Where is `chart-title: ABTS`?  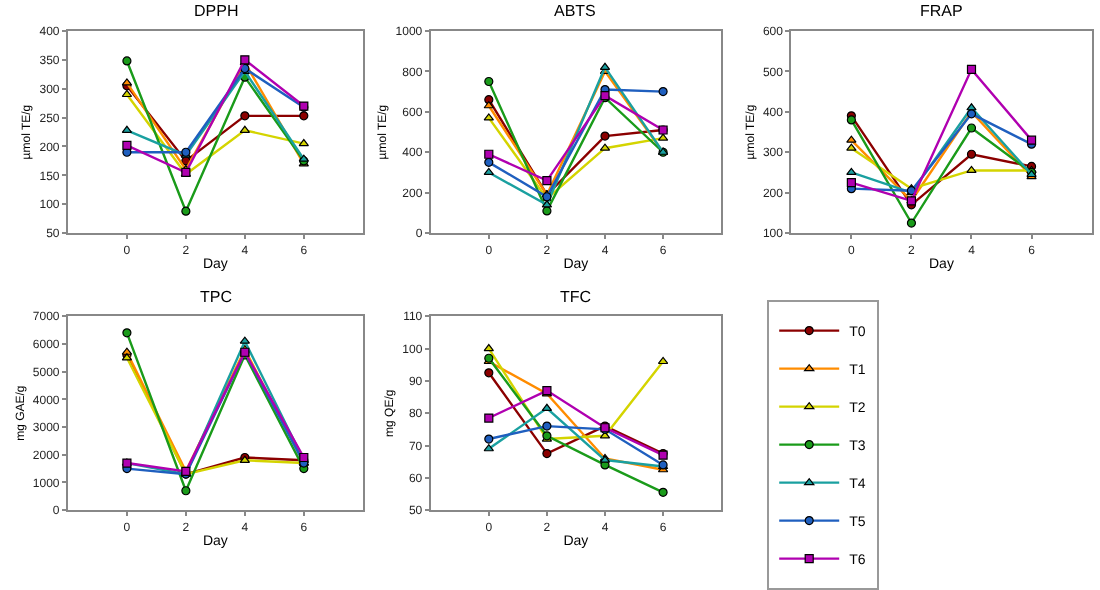
chart-title: ABTS is located at coordinates (575, 11).